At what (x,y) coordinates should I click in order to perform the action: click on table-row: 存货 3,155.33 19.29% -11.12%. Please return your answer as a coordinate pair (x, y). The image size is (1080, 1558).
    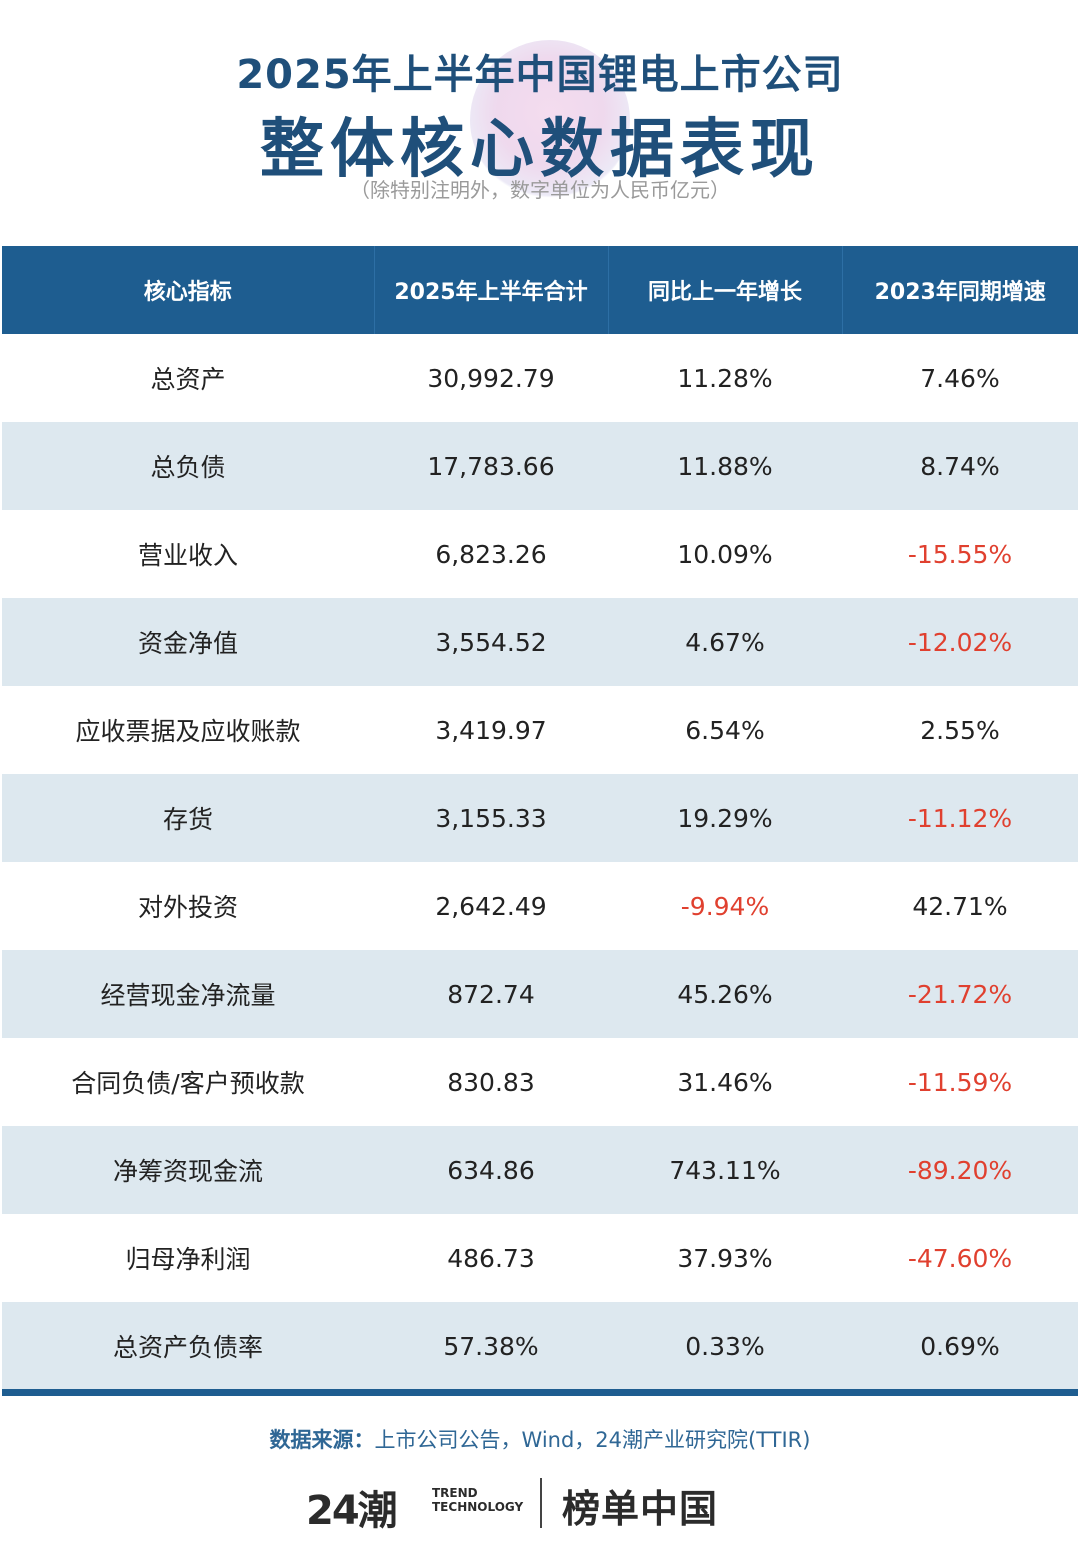
    Looking at the image, I should click on (540, 818).